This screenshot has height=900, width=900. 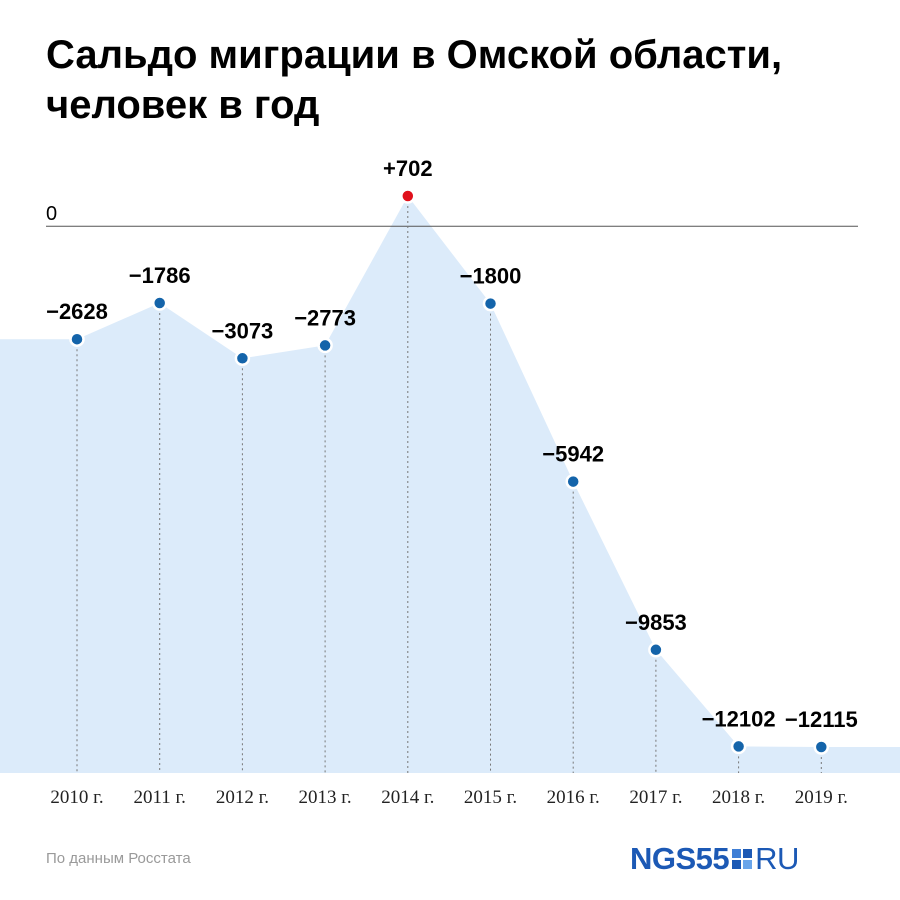 What do you see at coordinates (118, 858) in the screenshot?
I see `source-note: По данным Росстата` at bounding box center [118, 858].